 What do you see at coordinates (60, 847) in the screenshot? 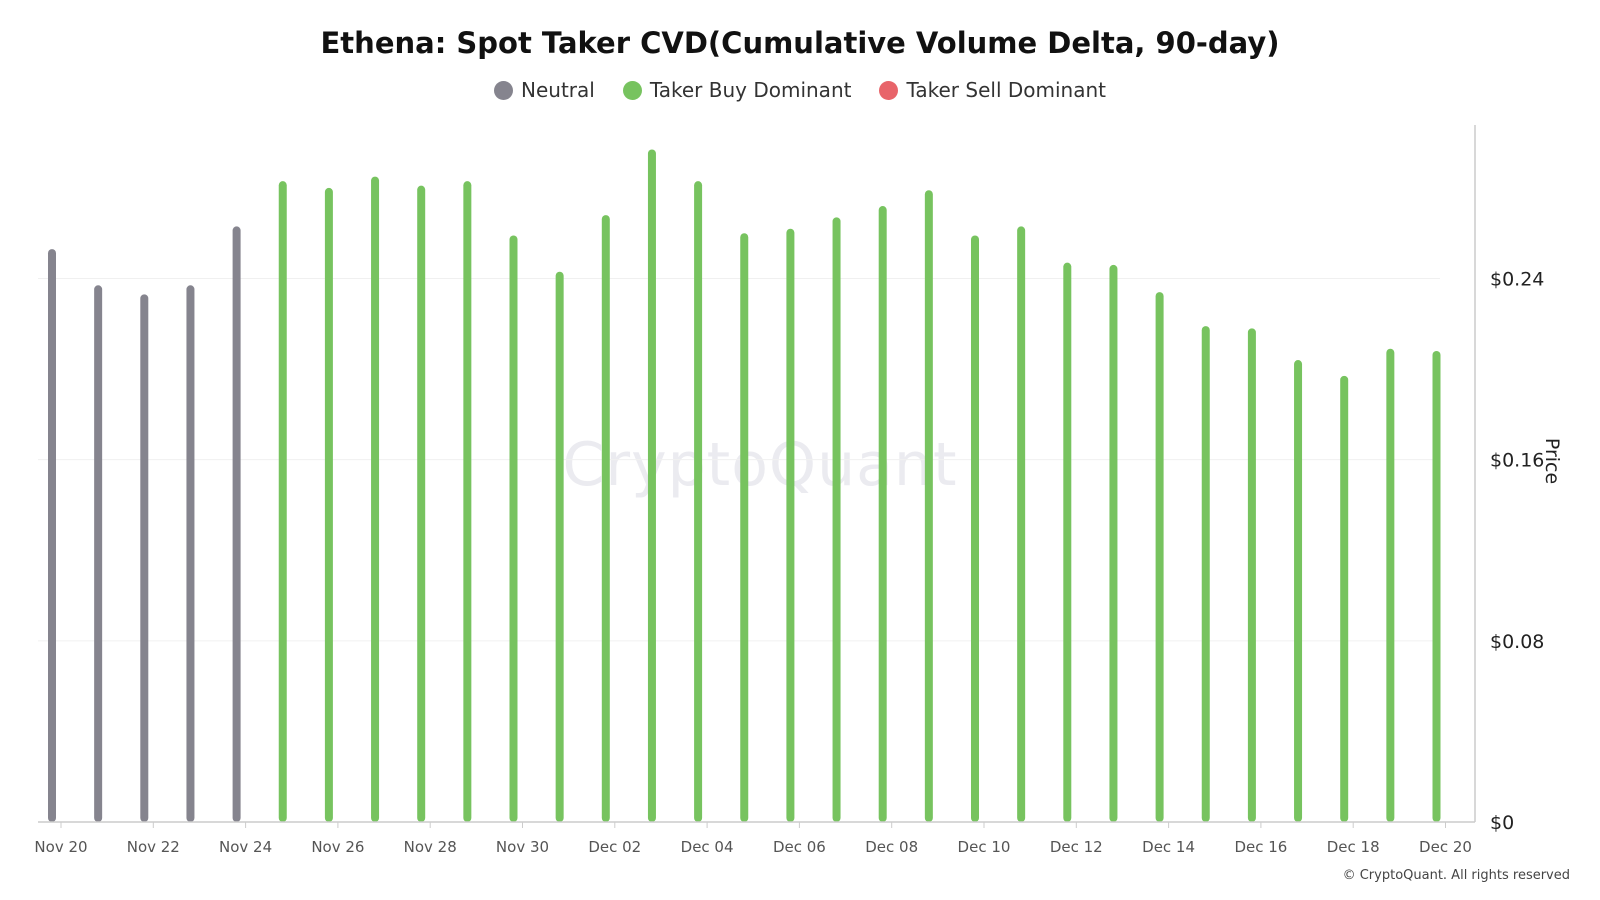
I see `x-tick-label: Nov 20` at bounding box center [60, 847].